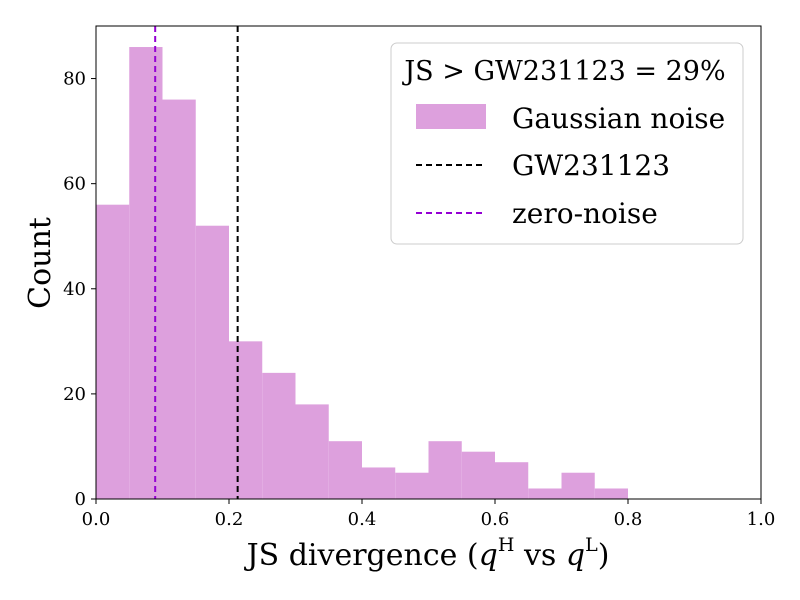 This screenshot has height=600, width=800. Describe the element at coordinates (427, 553) in the screenshot. I see `x-axis-label: JS divergence (qH vs qL)` at that location.